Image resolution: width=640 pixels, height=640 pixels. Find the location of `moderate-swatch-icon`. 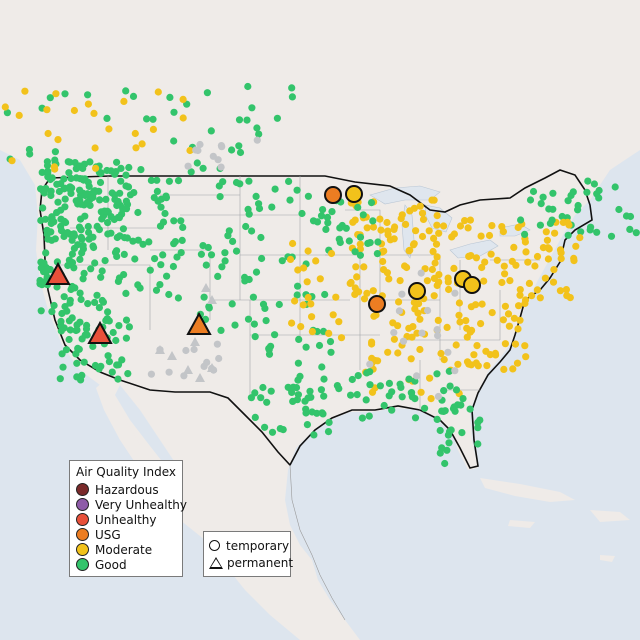

moderate-swatch-icon is located at coordinates (82, 549).